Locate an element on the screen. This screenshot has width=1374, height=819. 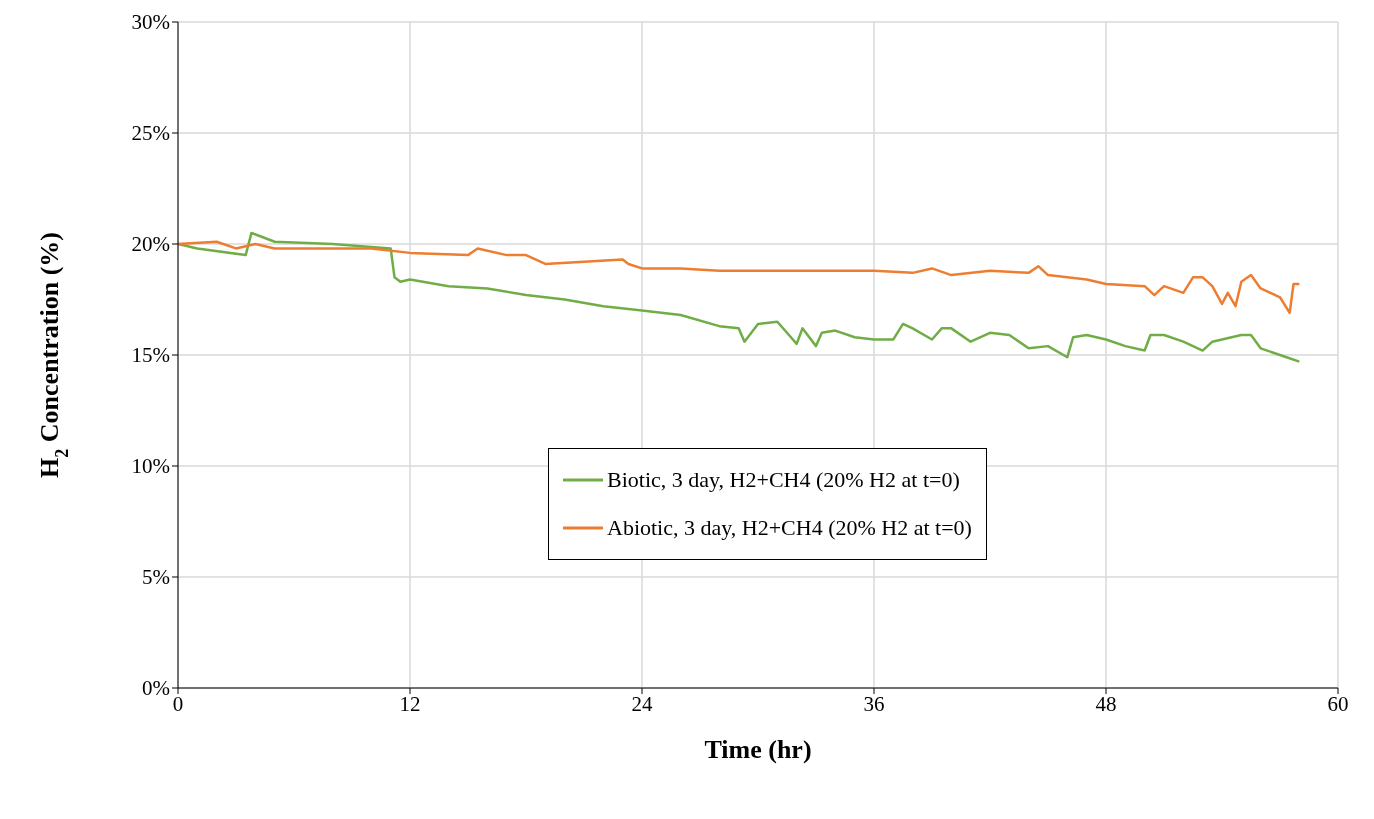
legend-label: Biotic, 3 day, H2+CH4 (20% H2 at t=0) is located at coordinates (783, 480).